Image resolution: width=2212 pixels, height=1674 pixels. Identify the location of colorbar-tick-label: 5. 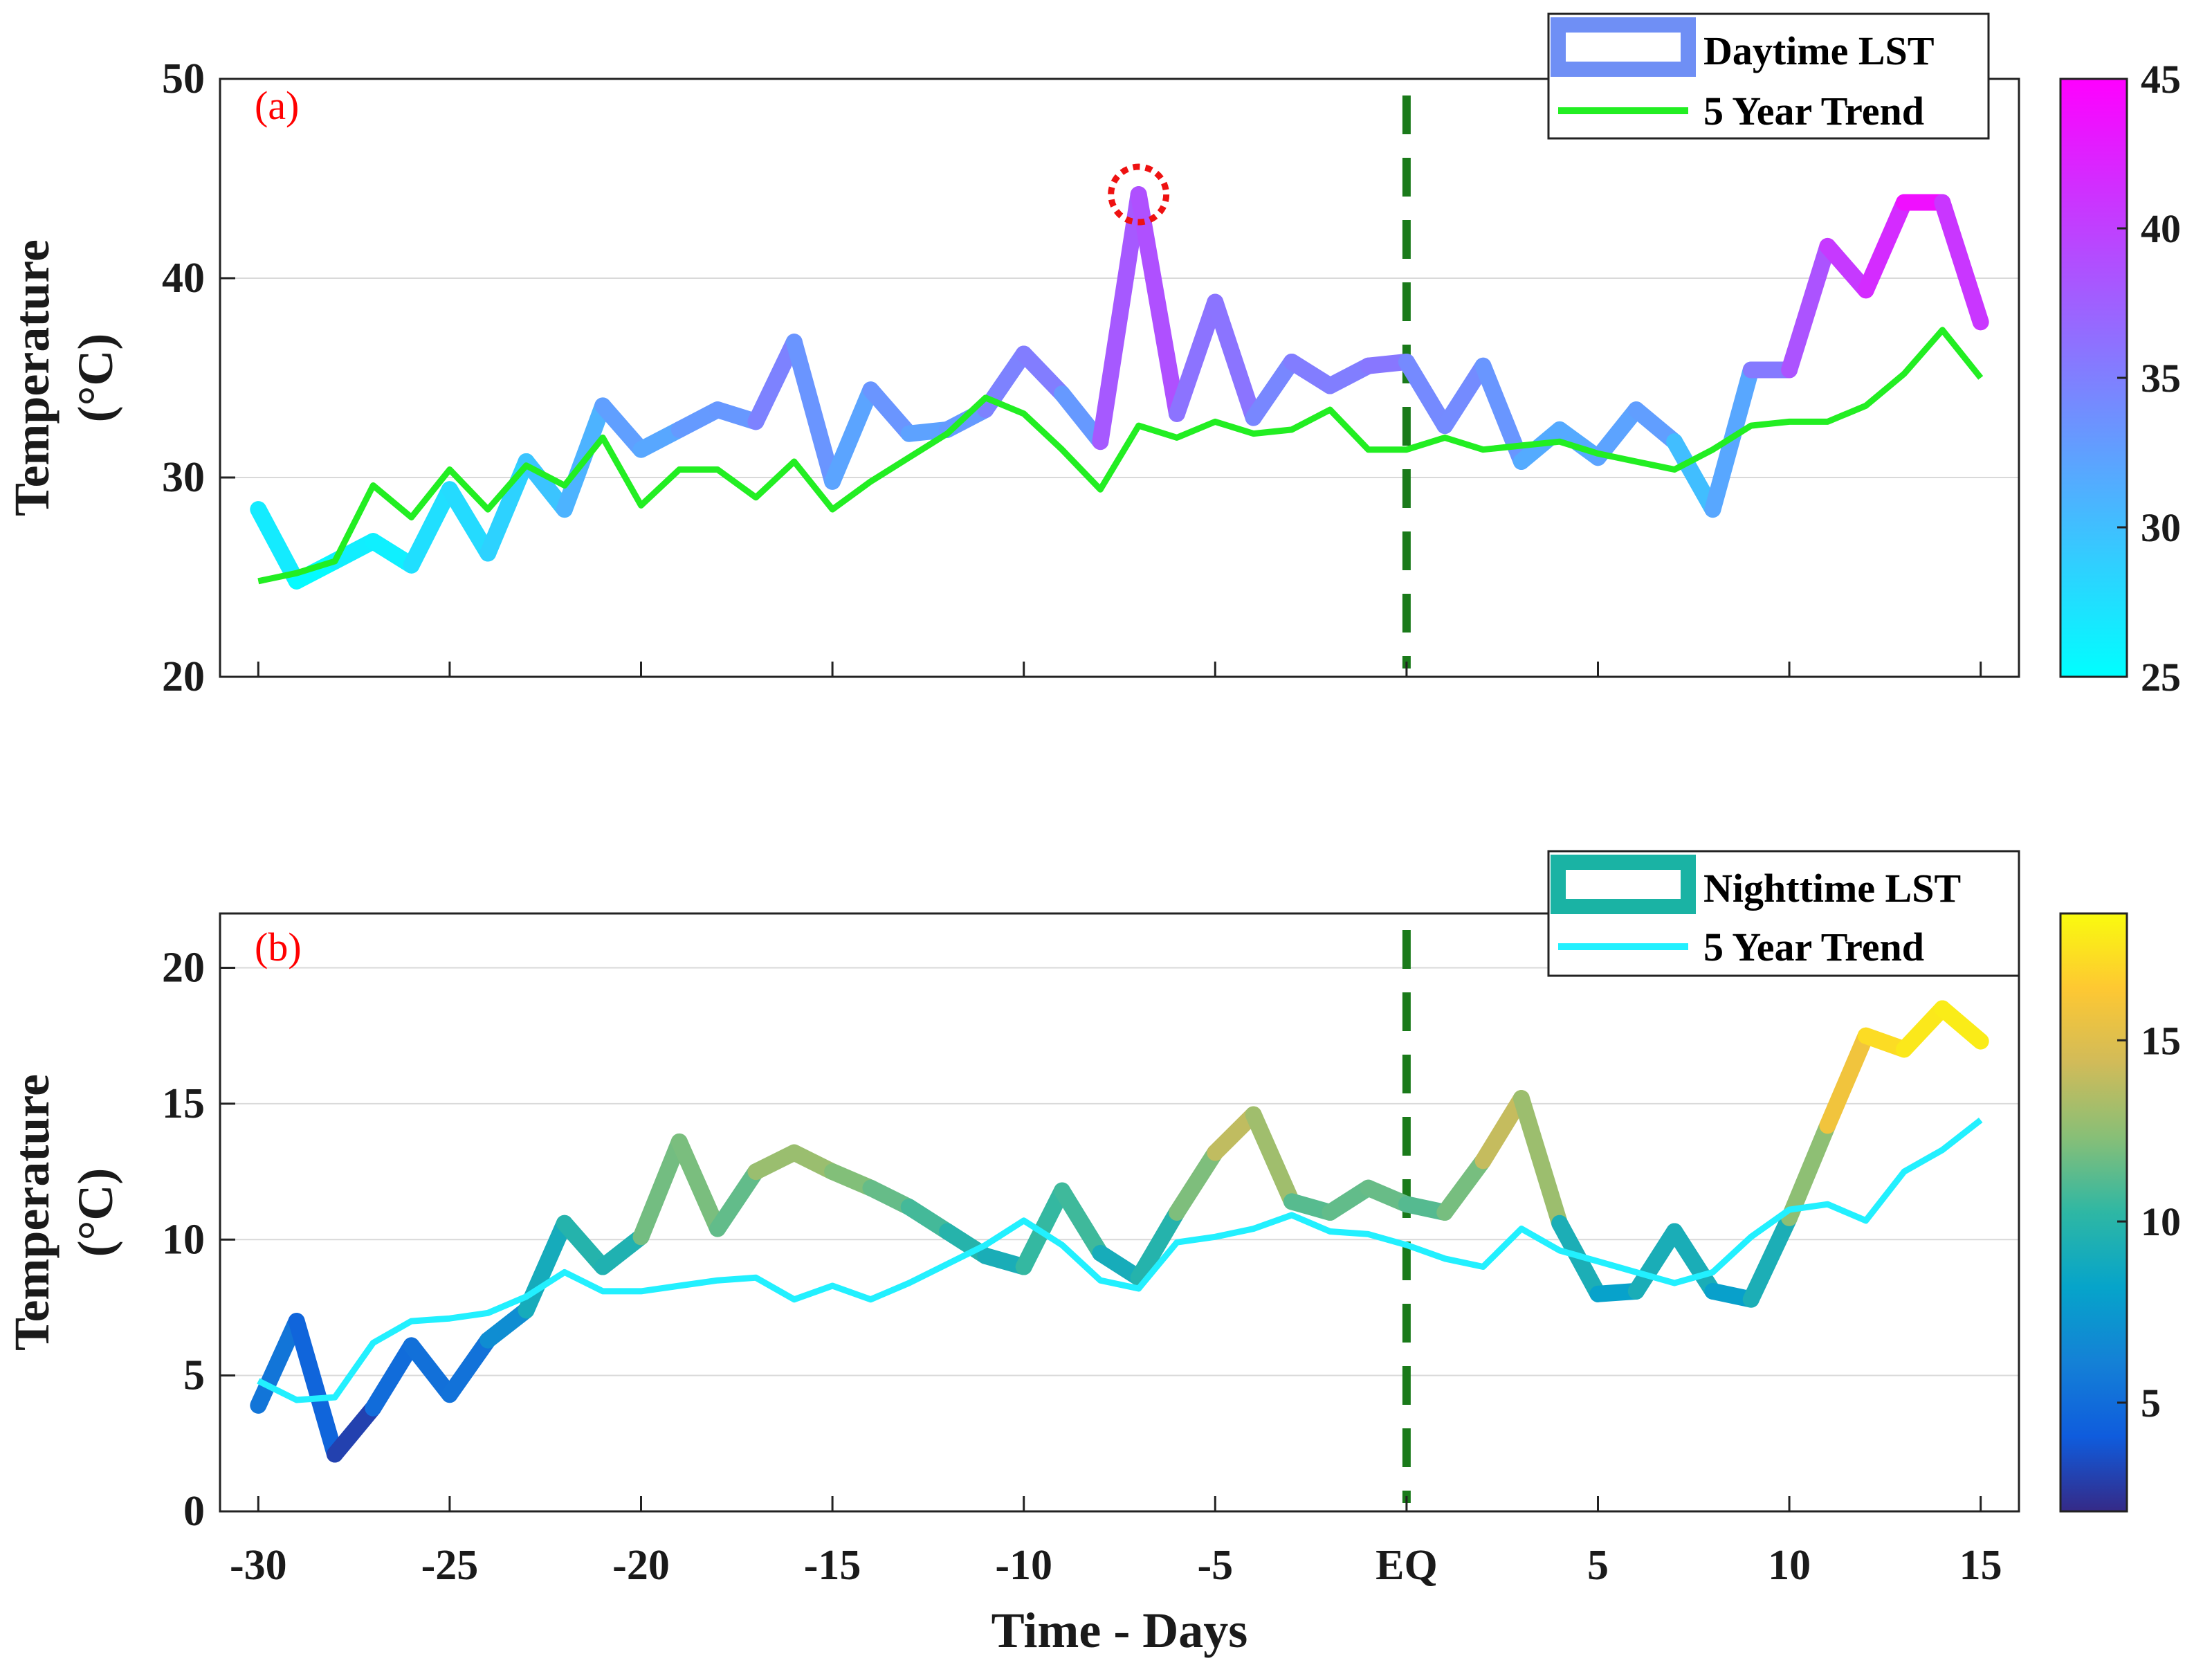
(2151, 1403).